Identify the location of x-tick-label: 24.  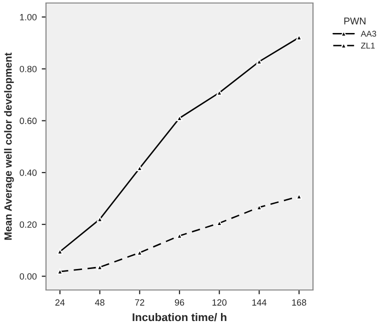
(60, 302).